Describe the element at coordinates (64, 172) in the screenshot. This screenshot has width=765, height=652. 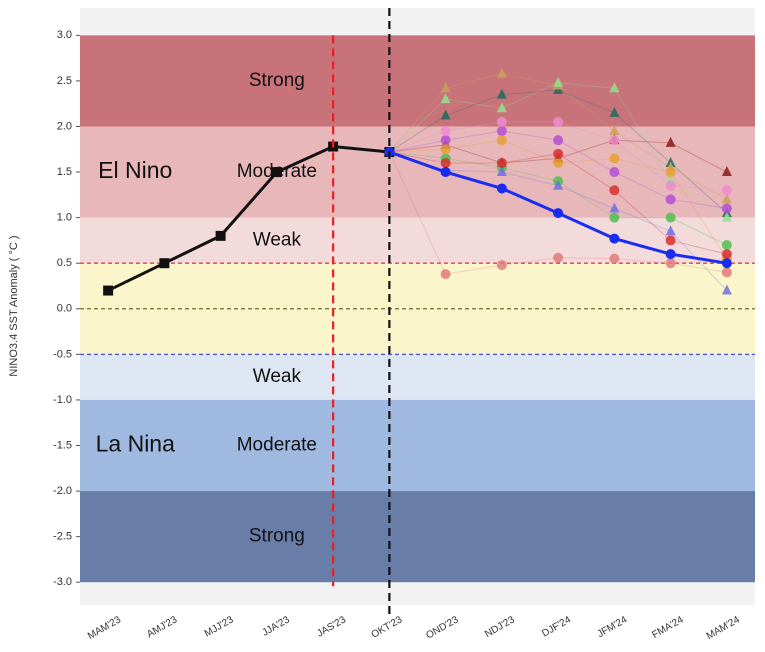
I see `y-tick-label: 1.5` at that location.